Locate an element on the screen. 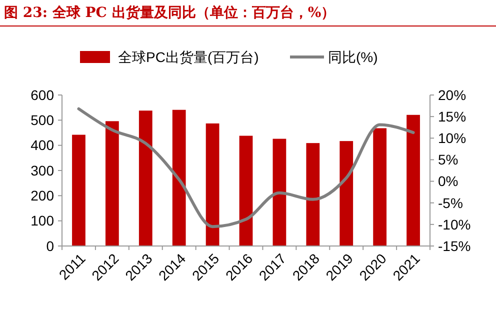 This screenshot has height=332, width=496. y2-tick-label: 20% is located at coordinates (452, 94).